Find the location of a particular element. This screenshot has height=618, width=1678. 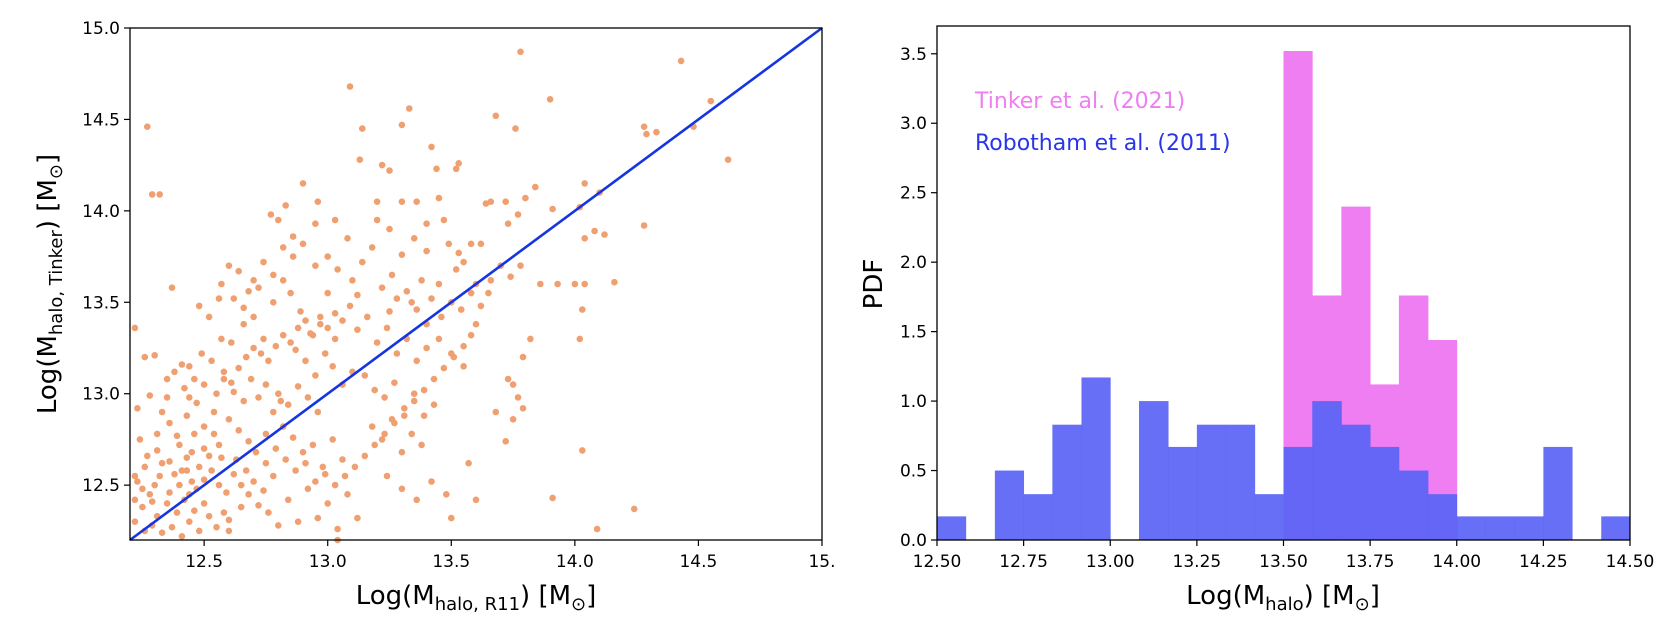

scatter-x-tick-label: 13.0 is located at coordinates (328, 562).